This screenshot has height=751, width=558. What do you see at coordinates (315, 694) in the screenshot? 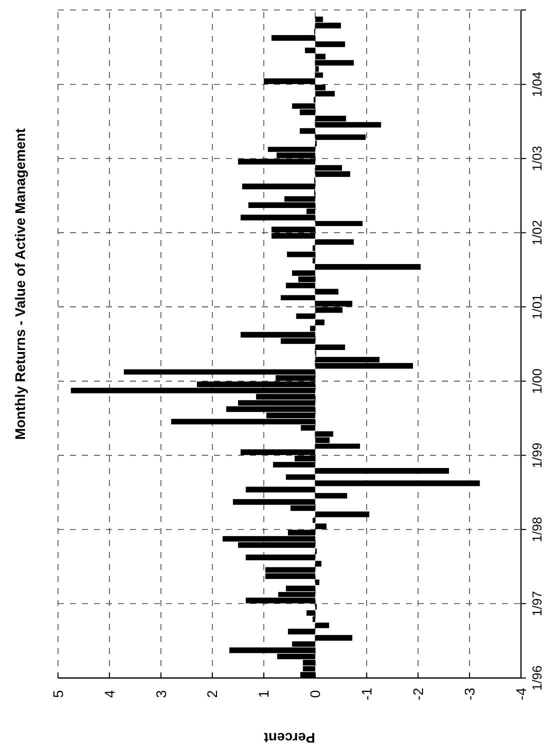
I see `x-tick-label: 0` at bounding box center [315, 694].